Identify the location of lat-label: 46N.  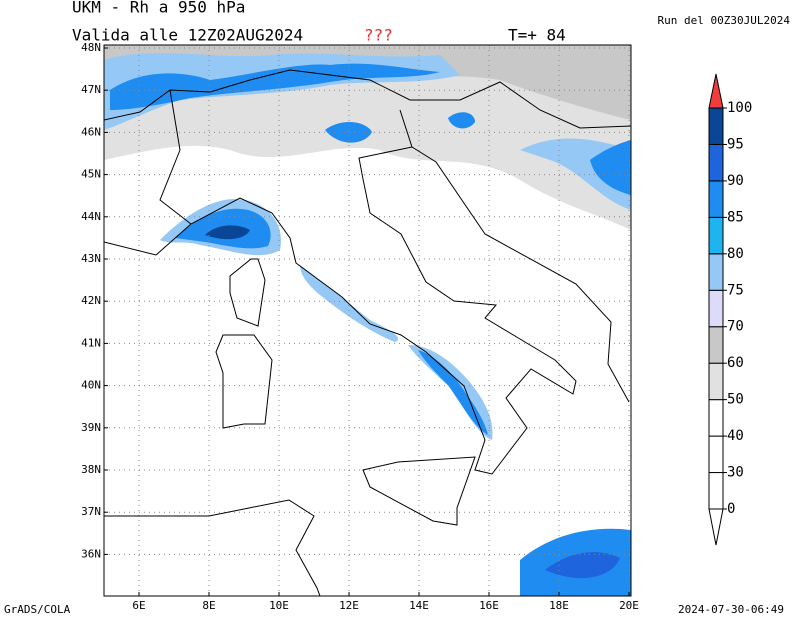
(91, 131).